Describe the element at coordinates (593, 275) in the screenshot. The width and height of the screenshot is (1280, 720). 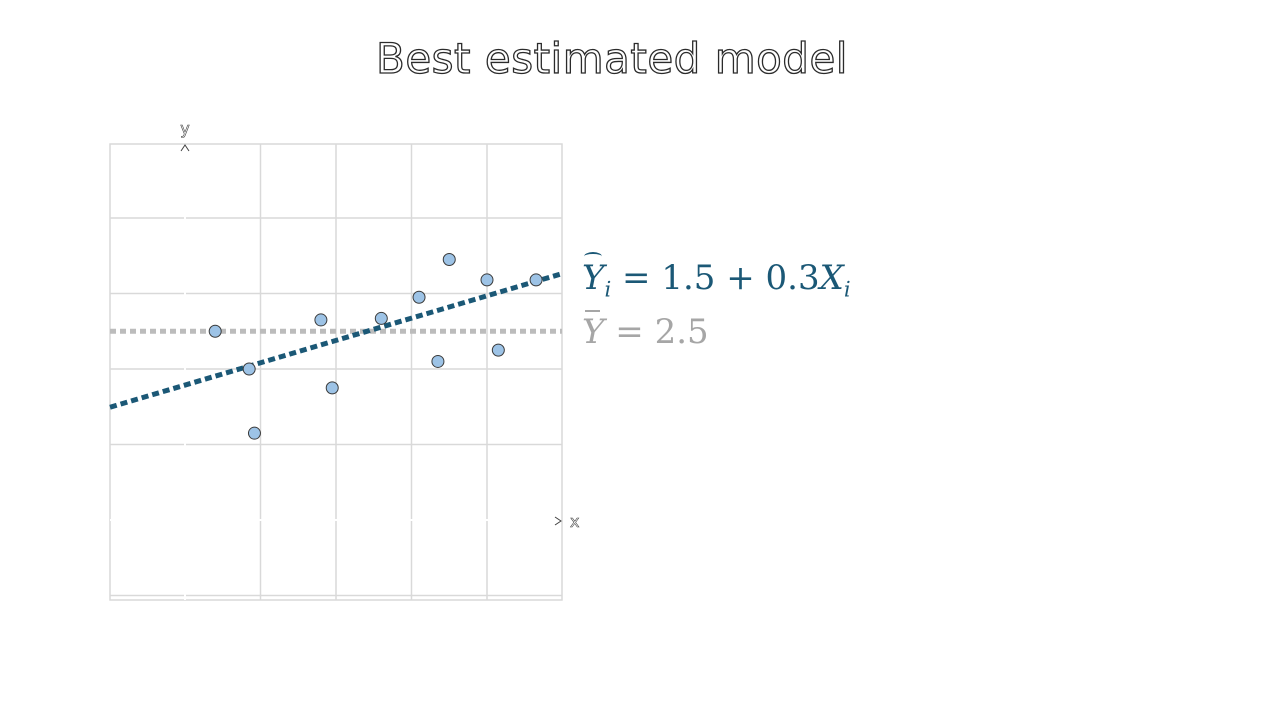
I see `y-hat-symbol: Y` at that location.